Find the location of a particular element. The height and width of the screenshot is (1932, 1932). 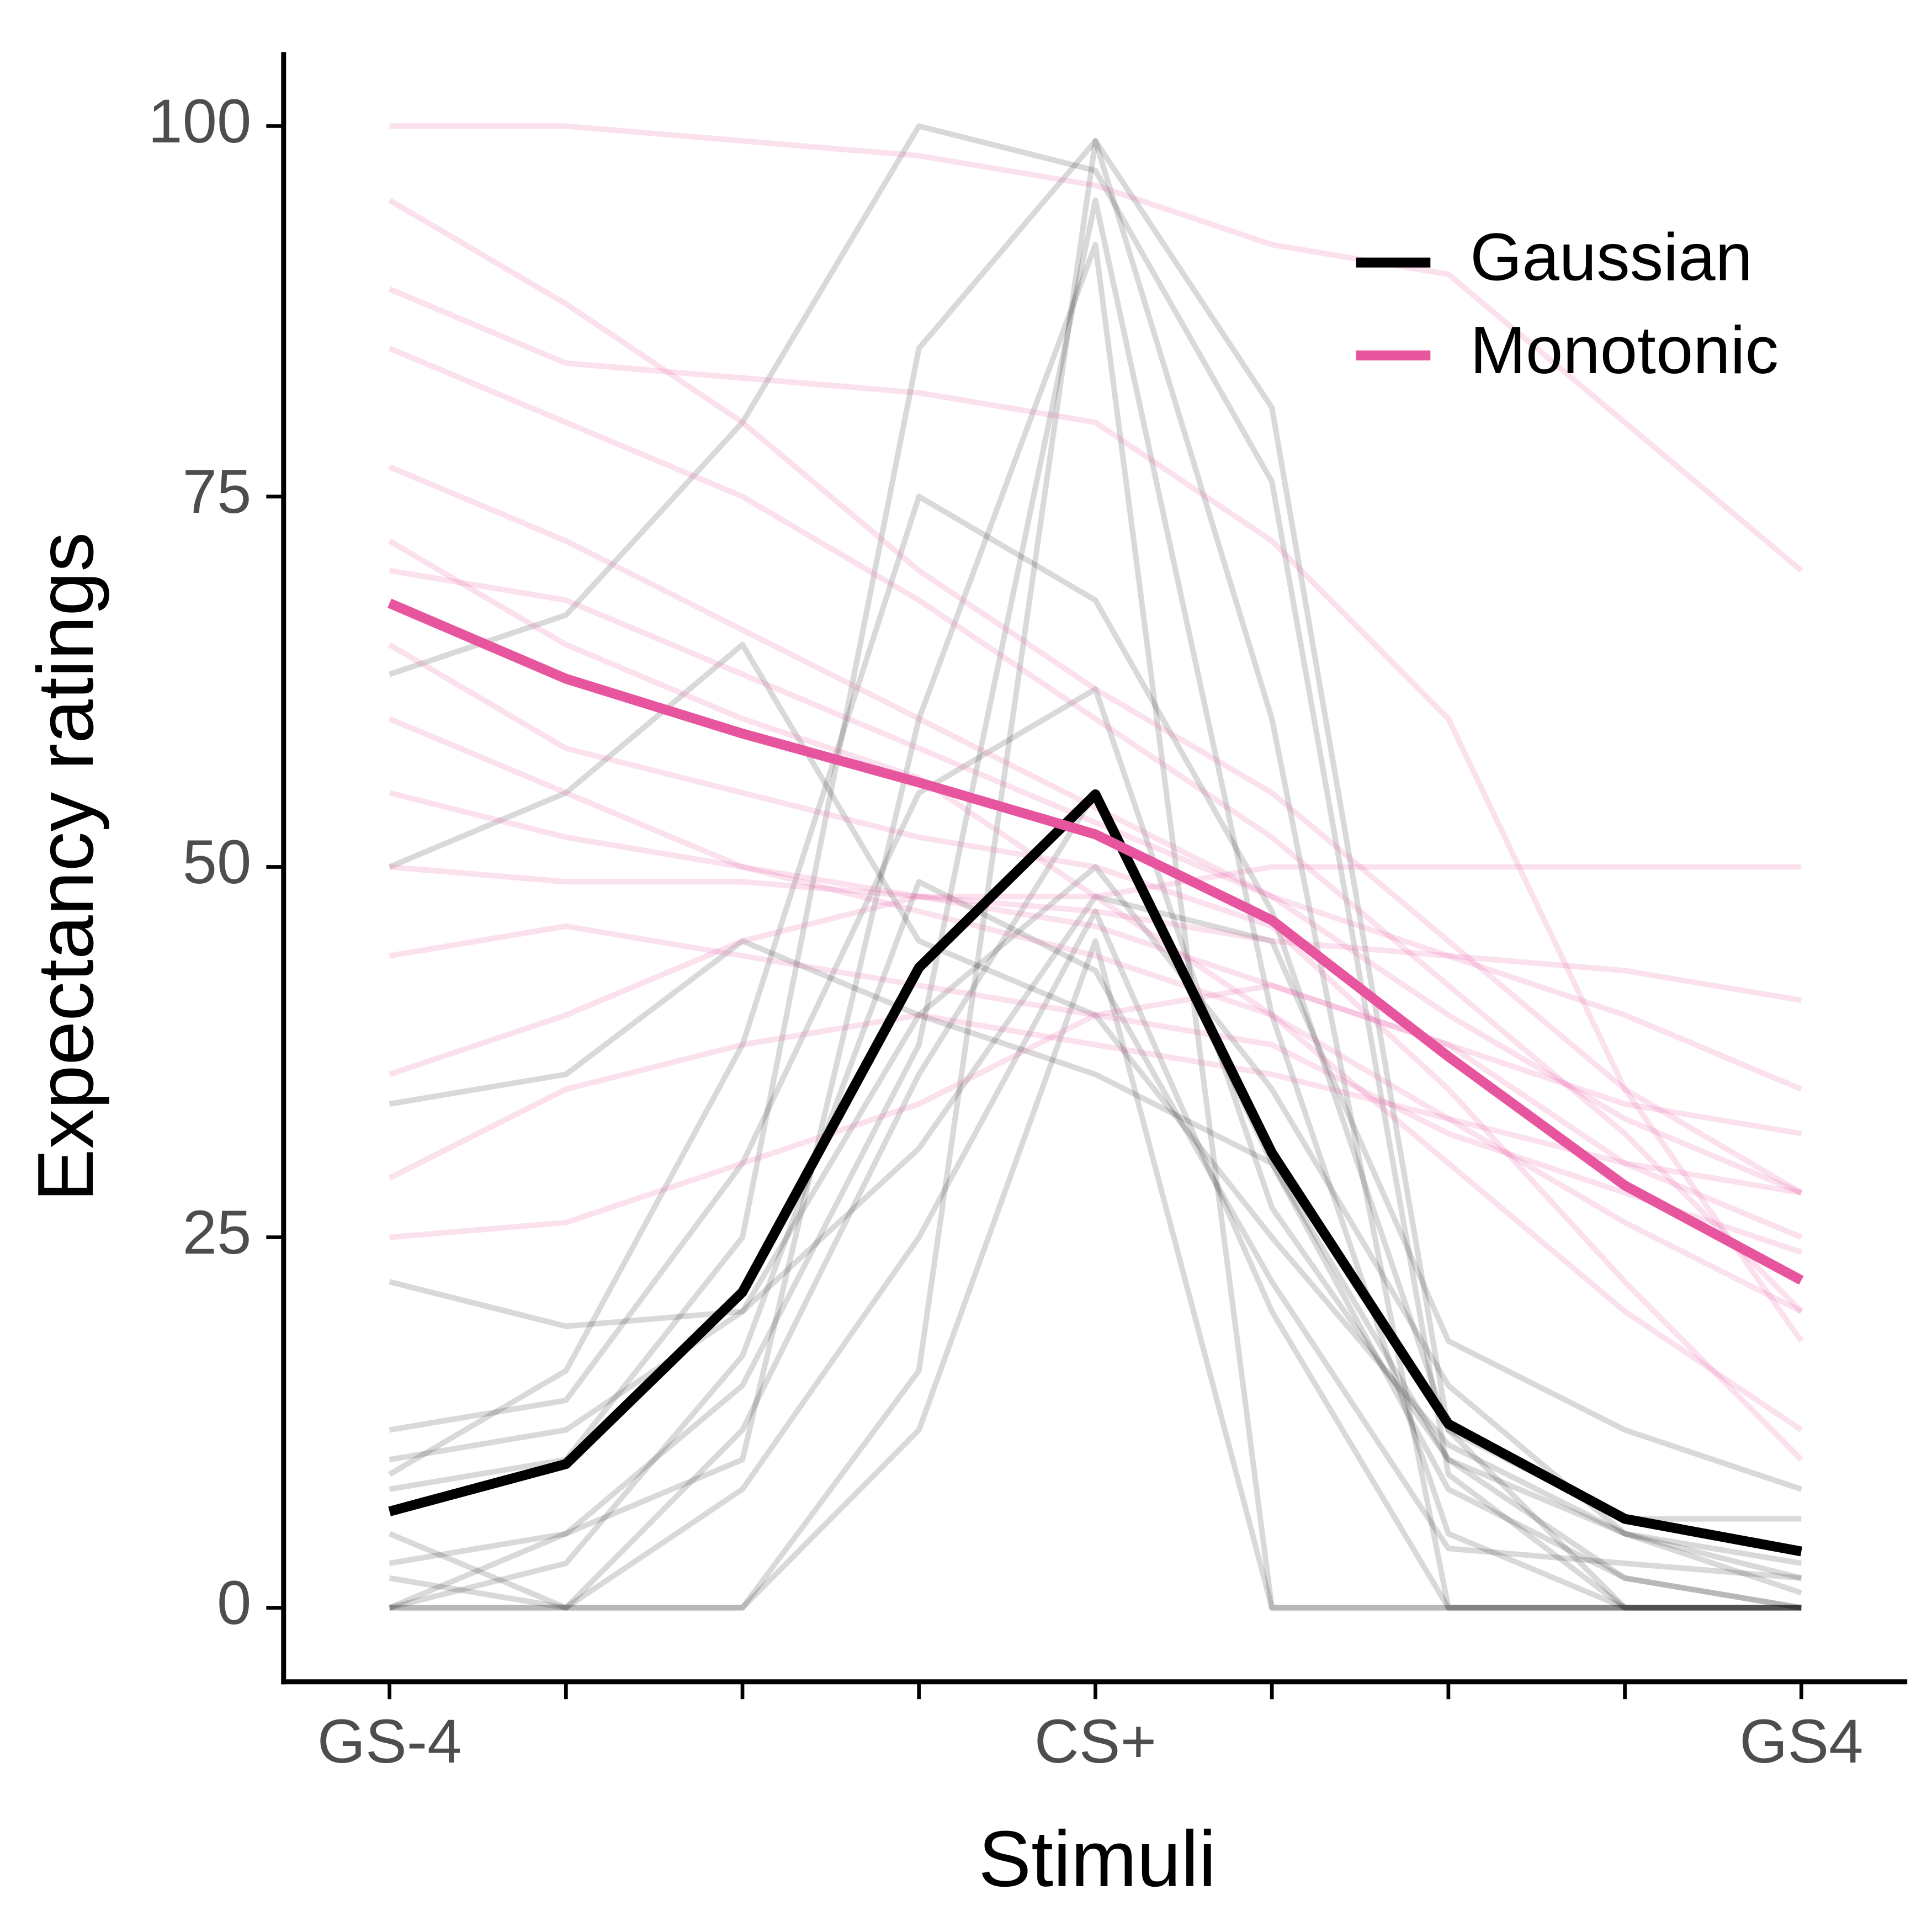

x-axis-title: Stimuli is located at coordinates (1097, 1859).